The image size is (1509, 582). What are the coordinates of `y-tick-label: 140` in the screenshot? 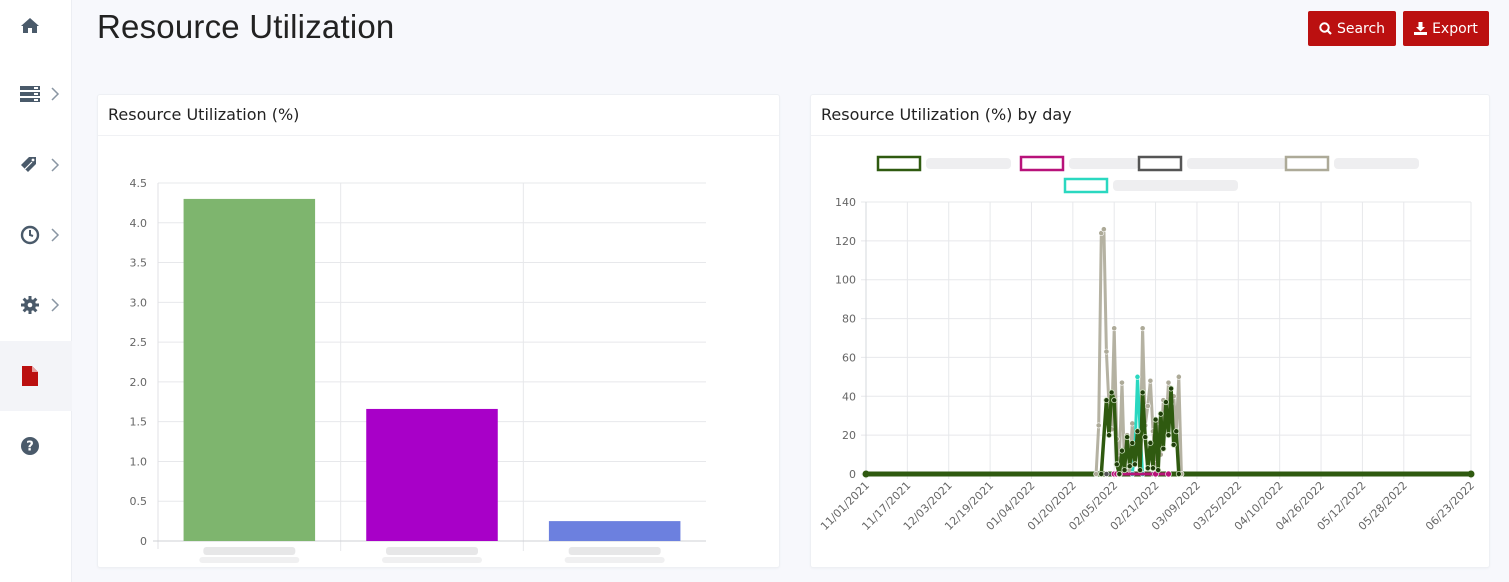 It's located at (845, 202).